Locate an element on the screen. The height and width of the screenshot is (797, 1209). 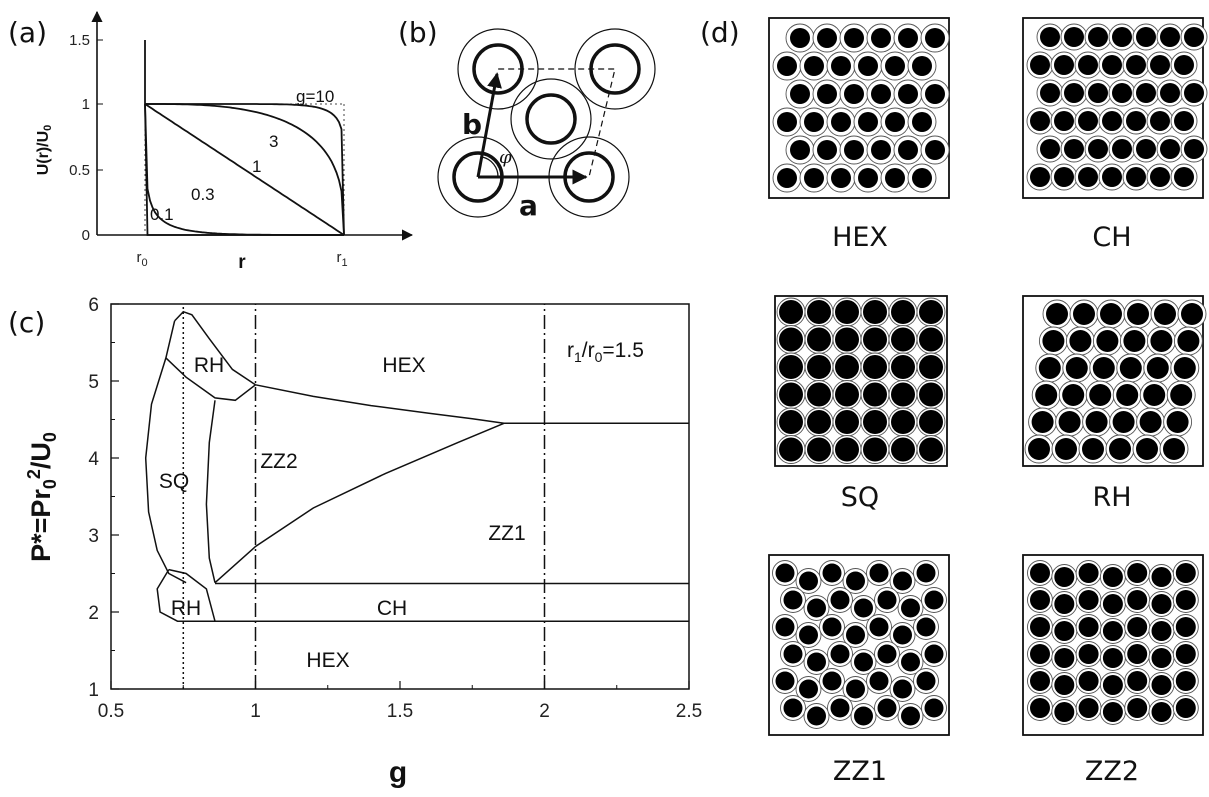
region-label-hex-bottom: HEX is located at coordinates (327, 660).